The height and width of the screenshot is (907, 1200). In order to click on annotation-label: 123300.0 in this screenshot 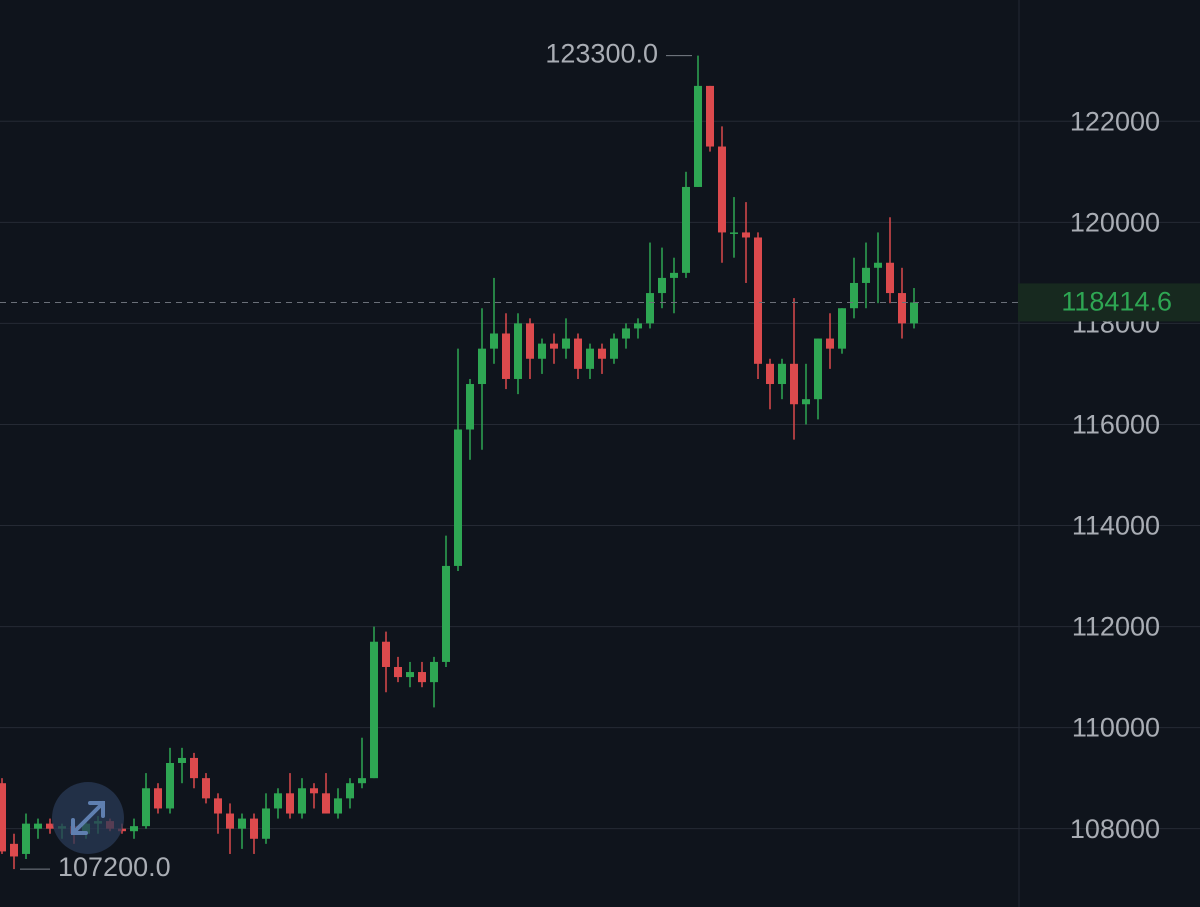, I will do `click(601, 54)`.